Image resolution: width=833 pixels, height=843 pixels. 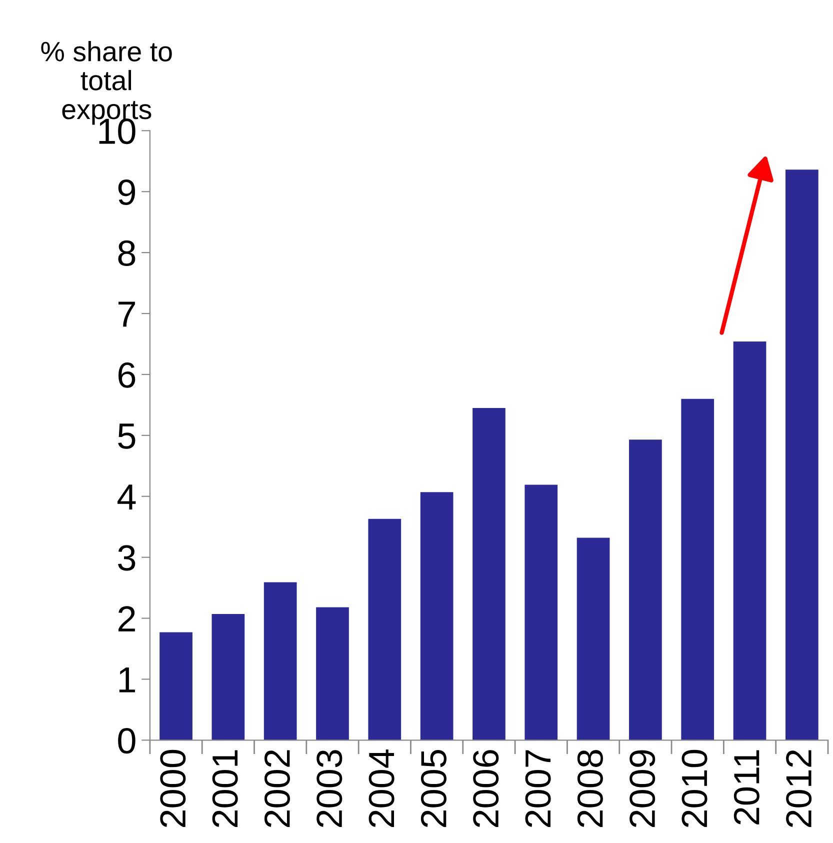 I want to click on x-tick-label: 2012, so click(x=799, y=788).